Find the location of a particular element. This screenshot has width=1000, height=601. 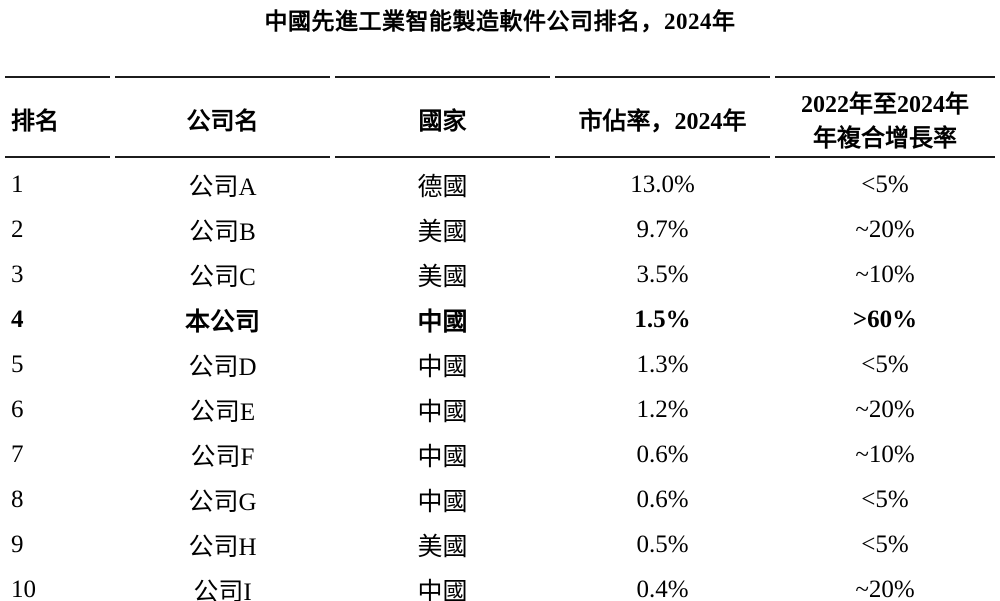

table-row: 9 公司H 美國 0.5% <5% is located at coordinates (500, 540).